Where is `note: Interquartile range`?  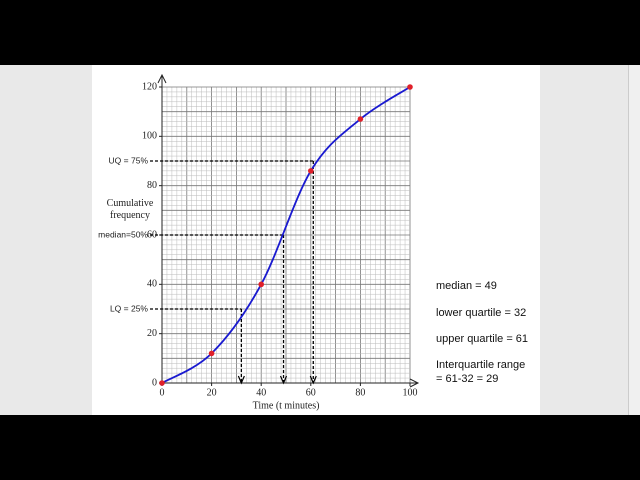
note: Interquartile range is located at coordinates (481, 365).